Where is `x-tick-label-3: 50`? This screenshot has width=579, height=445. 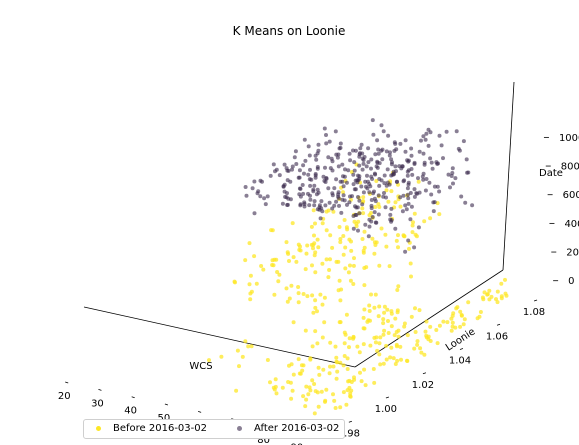
x-tick-label-3: 50 is located at coordinates (164, 418).